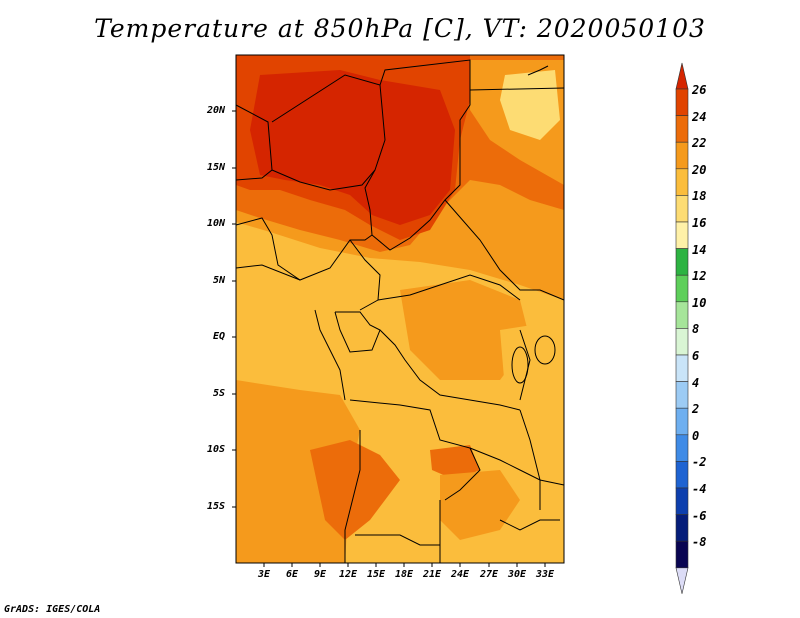  Describe the element at coordinates (530, 105) in the screenshot. I see `northeast-cool-patch` at that location.